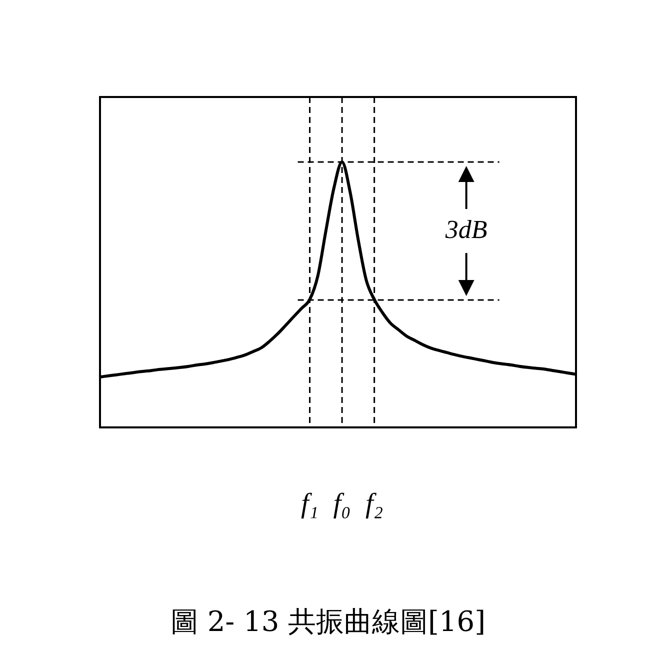  Describe the element at coordinates (342, 504) in the screenshot. I see `x-tick-label: f₀` at that location.